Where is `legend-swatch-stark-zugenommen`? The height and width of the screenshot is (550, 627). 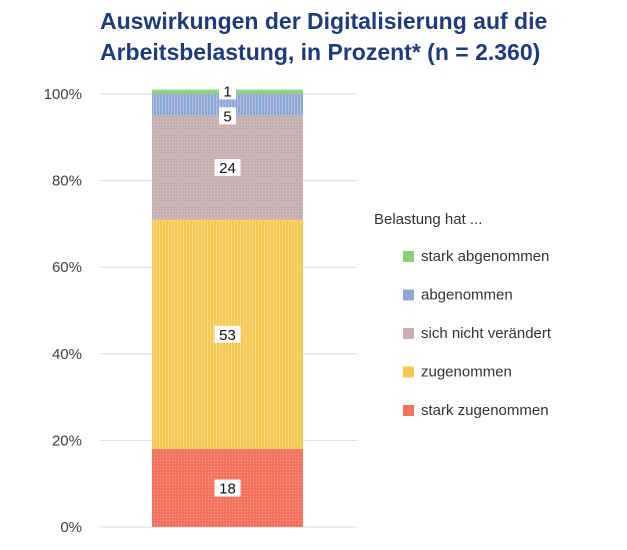
legend-swatch-stark-zugenommen is located at coordinates (408, 410).